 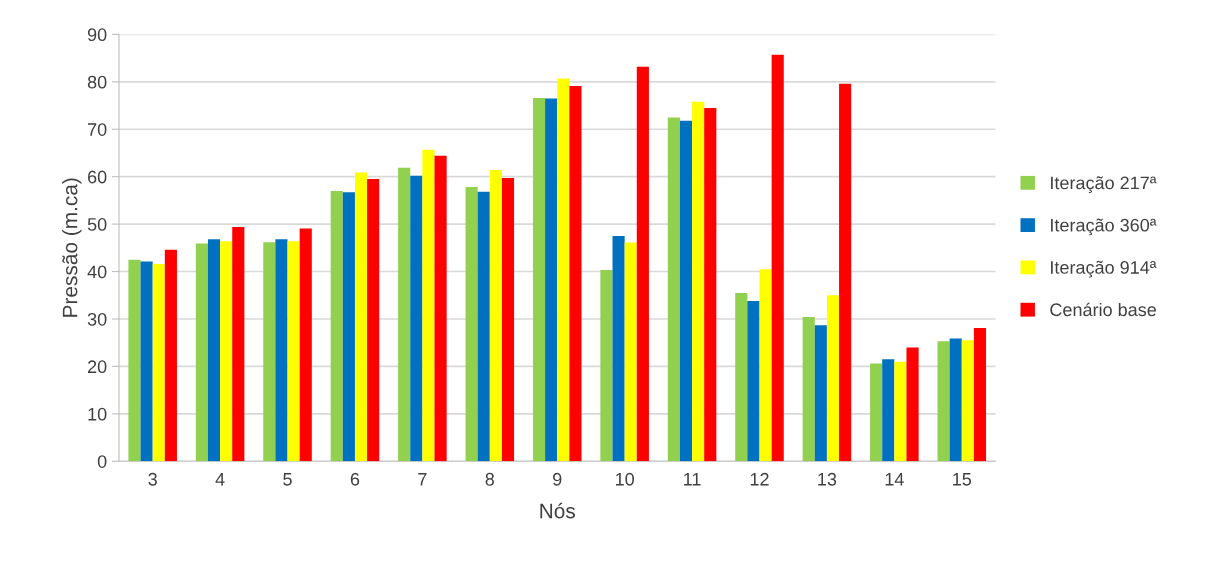 What do you see at coordinates (759, 479) in the screenshot?
I see `x-tick-label: 12` at bounding box center [759, 479].